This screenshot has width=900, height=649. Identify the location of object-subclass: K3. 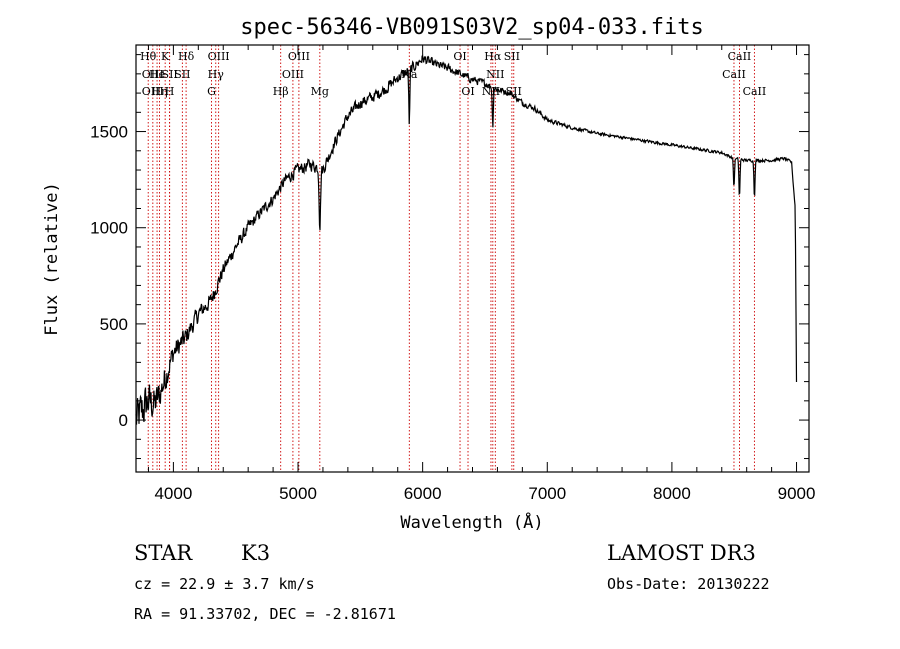
(255, 553).